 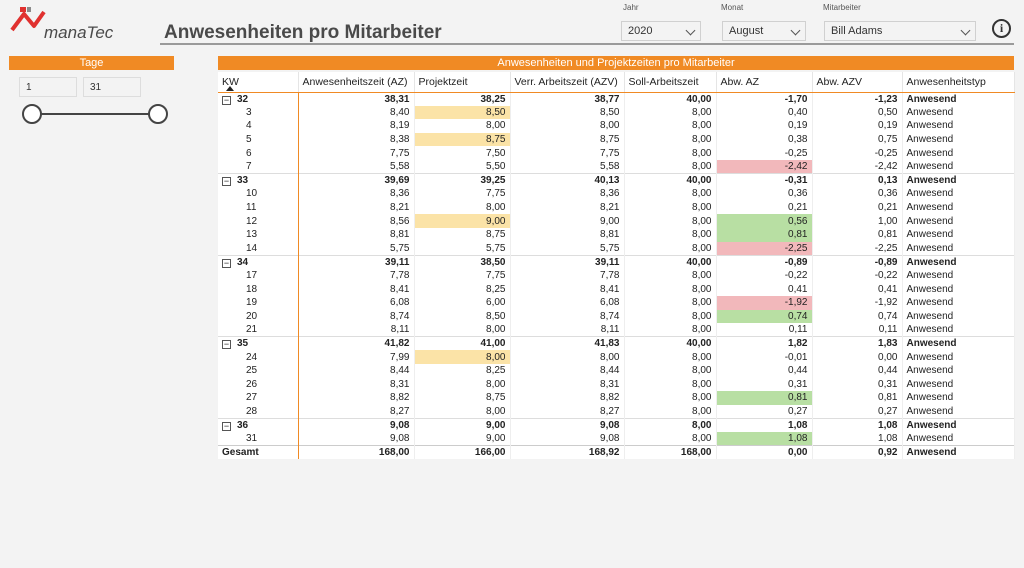 I want to click on manatec-logo: manaTec, so click(x=68, y=23).